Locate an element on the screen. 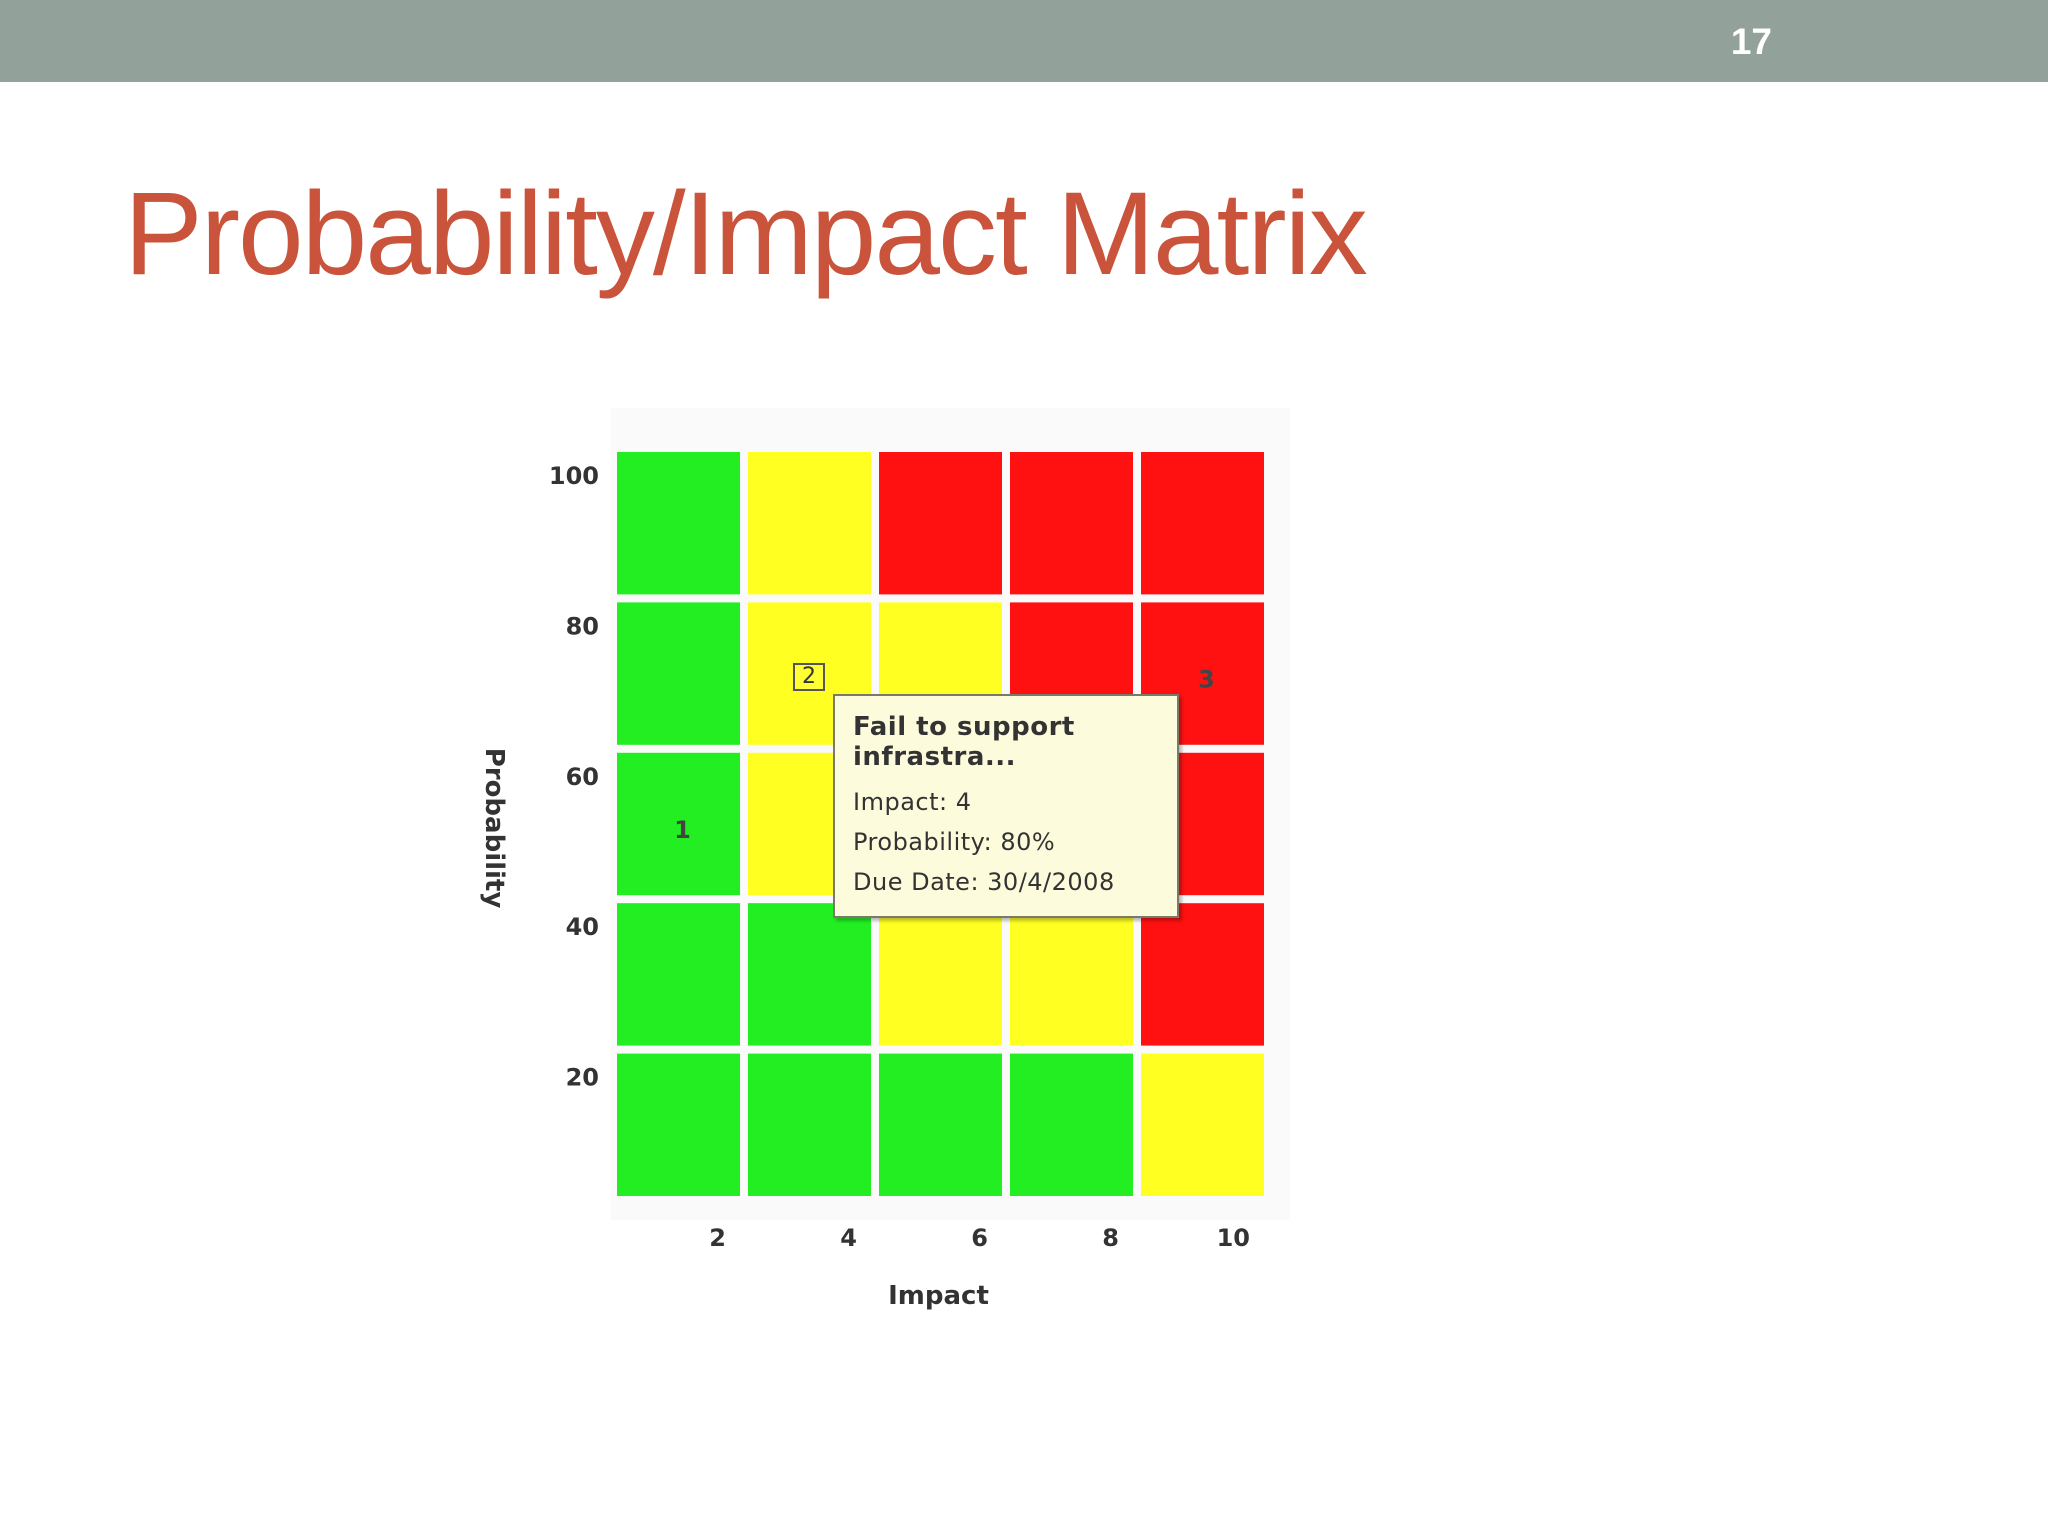 The width and height of the screenshot is (2048, 1536). x-tick-label-8: 8 is located at coordinates (1110, 1238).